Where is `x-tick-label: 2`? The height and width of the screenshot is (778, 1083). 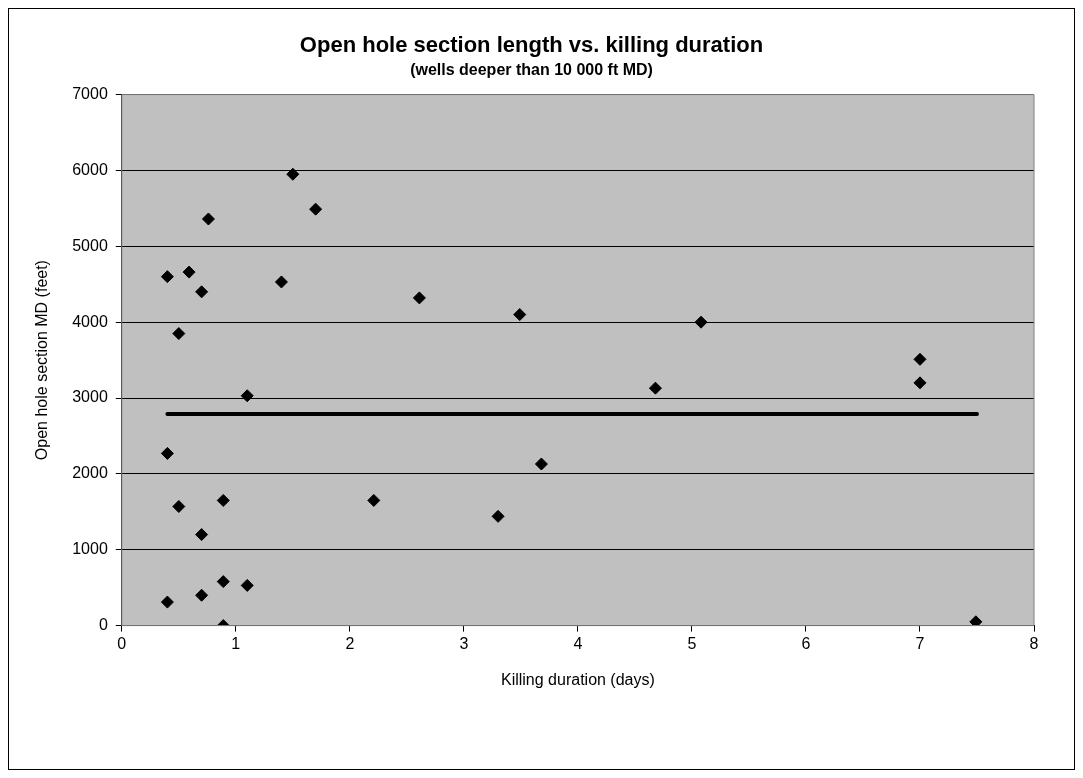
x-tick-label: 2 is located at coordinates (350, 643).